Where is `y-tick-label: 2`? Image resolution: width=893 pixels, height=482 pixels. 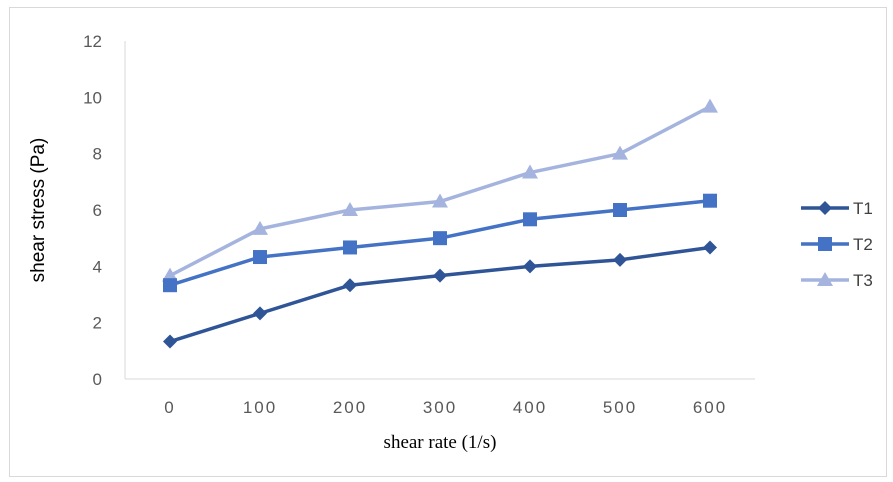
y-tick-label: 2 is located at coordinates (97, 323).